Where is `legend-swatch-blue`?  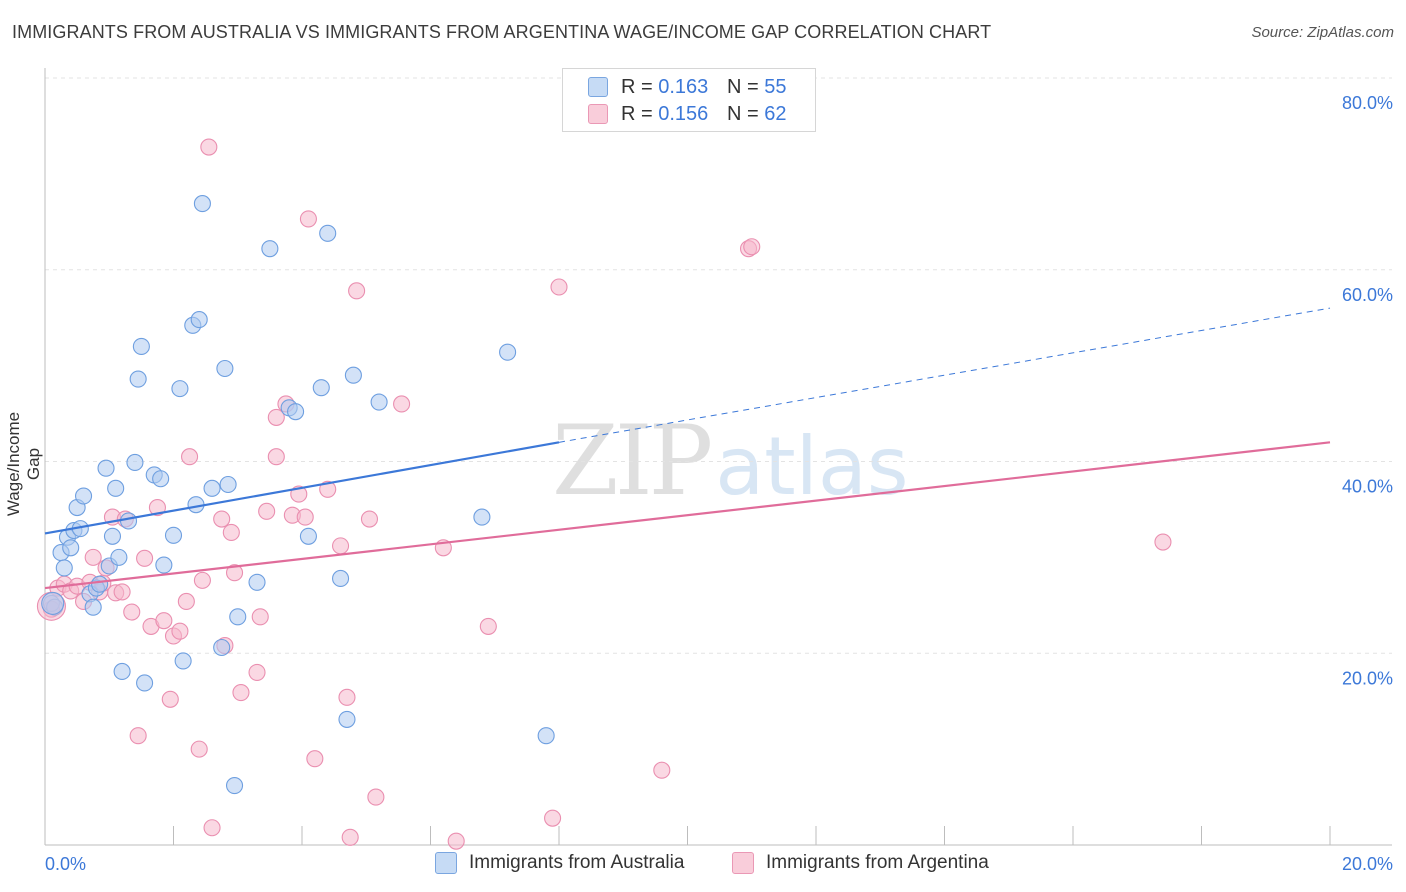 legend-swatch-blue is located at coordinates (598, 87).